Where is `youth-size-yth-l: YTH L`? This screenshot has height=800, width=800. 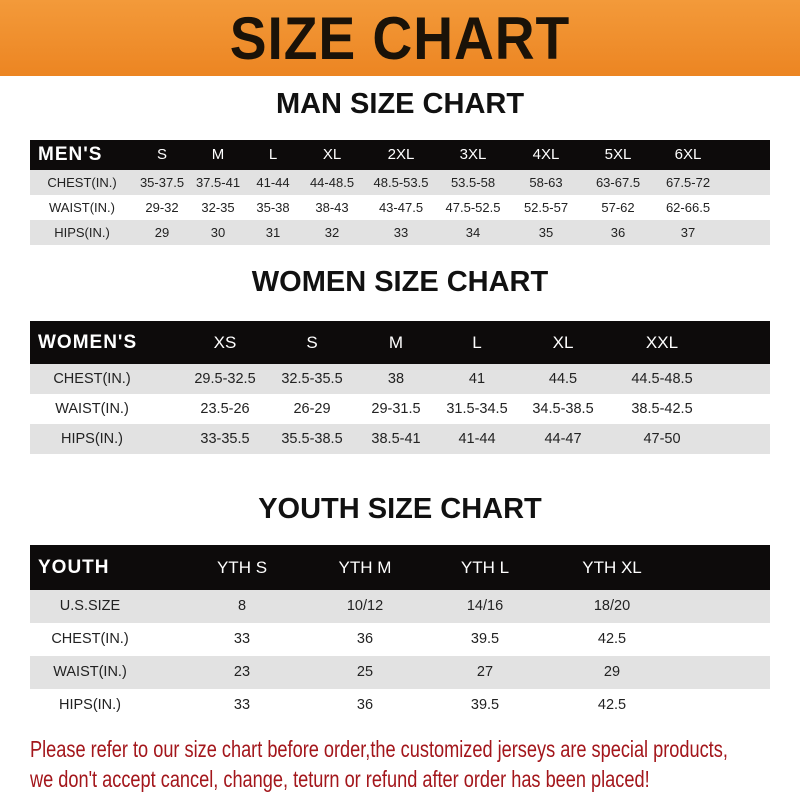 youth-size-yth-l: YTH L is located at coordinates (485, 567).